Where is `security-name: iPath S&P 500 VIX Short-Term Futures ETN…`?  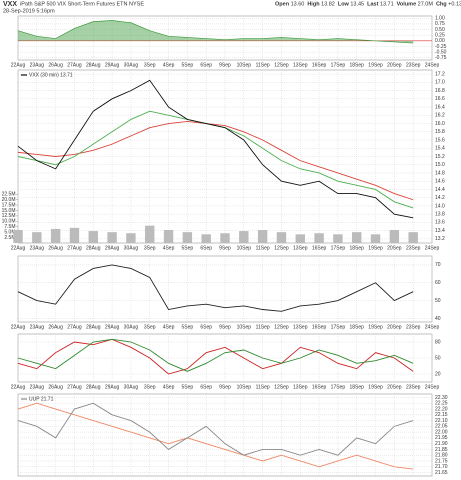 security-name: iPath S&P 500 VIX Short-Term Futures ETN… is located at coordinates (82, 4).